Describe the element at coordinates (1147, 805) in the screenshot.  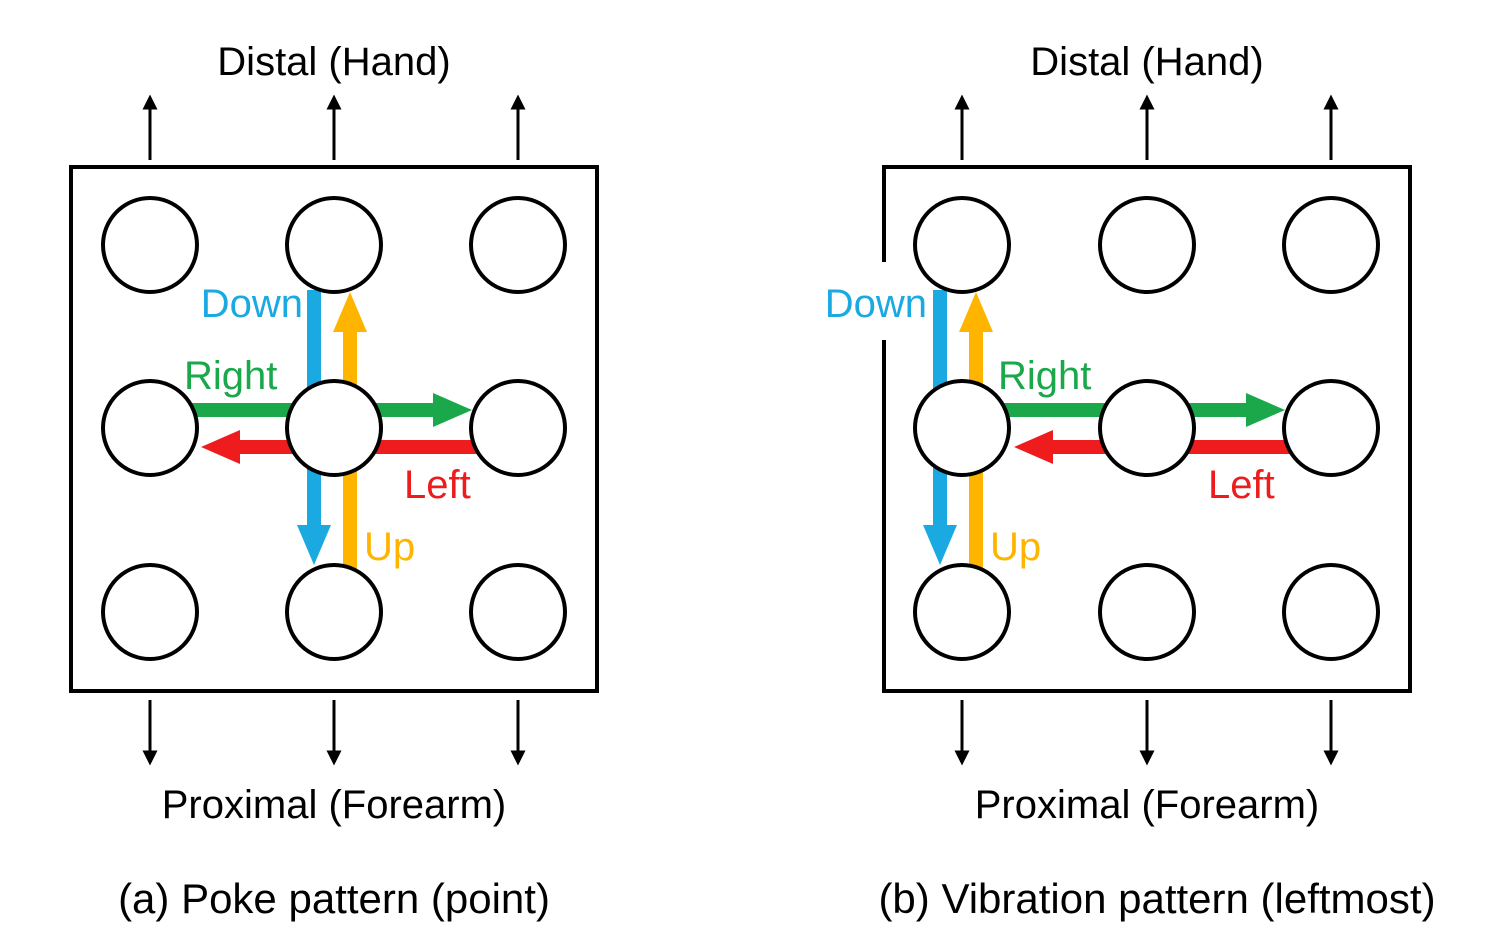
I see `panel-b-proximal-label: Proximal (Forearm)` at that location.